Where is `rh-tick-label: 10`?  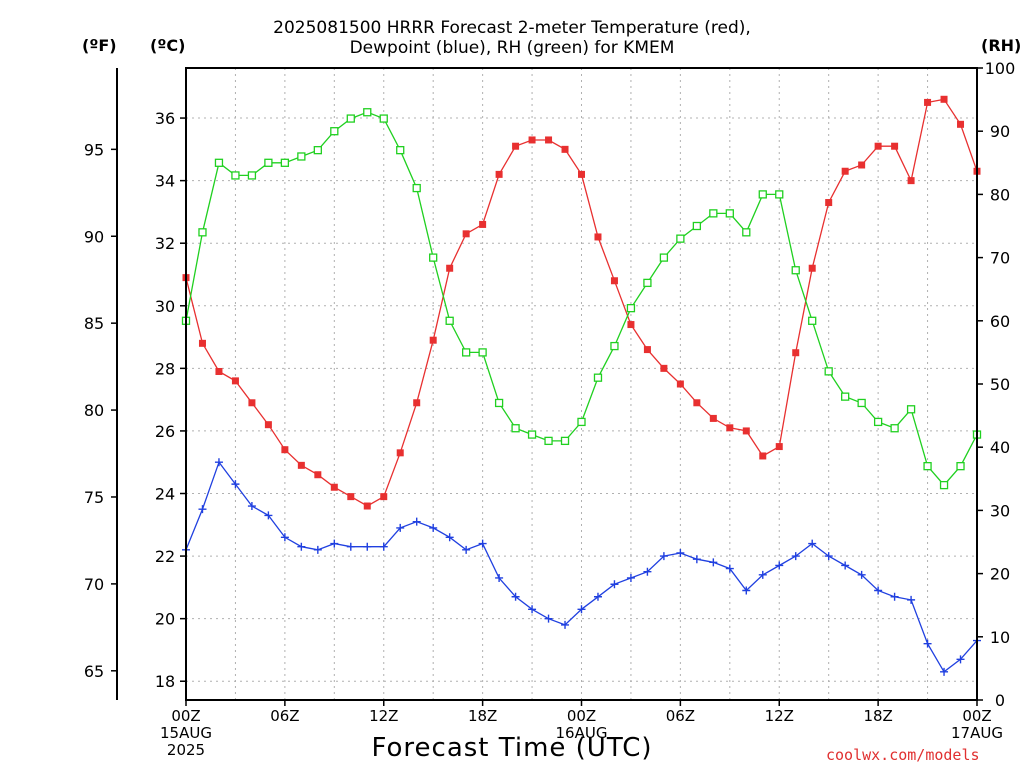
rh-tick-label: 10 is located at coordinates (1000, 637).